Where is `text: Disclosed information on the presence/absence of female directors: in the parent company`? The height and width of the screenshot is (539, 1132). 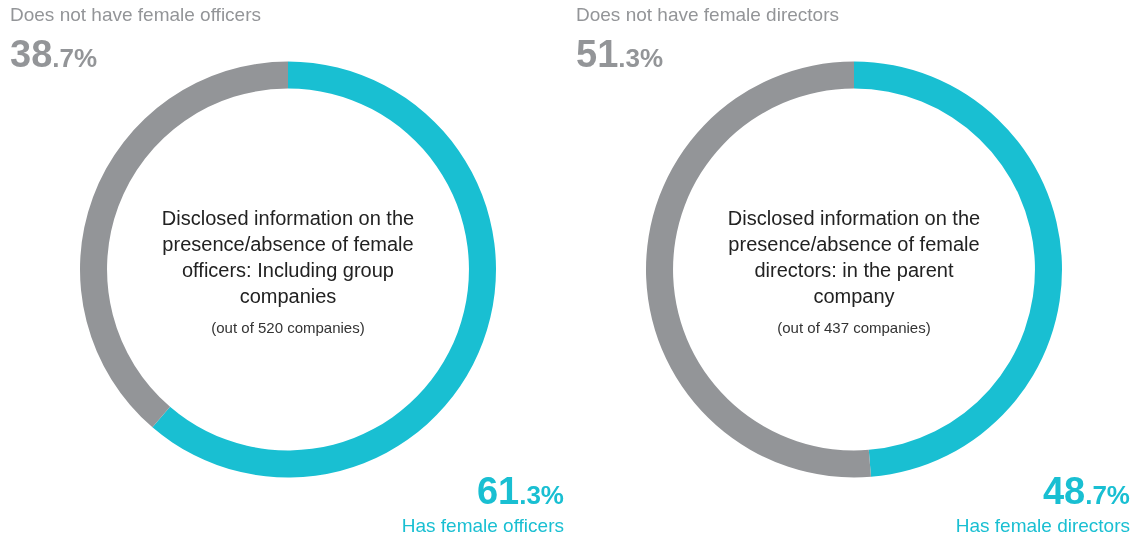 text: Disclosed information on the presence/absence of female directors: in the parent company is located at coordinates (854, 257).